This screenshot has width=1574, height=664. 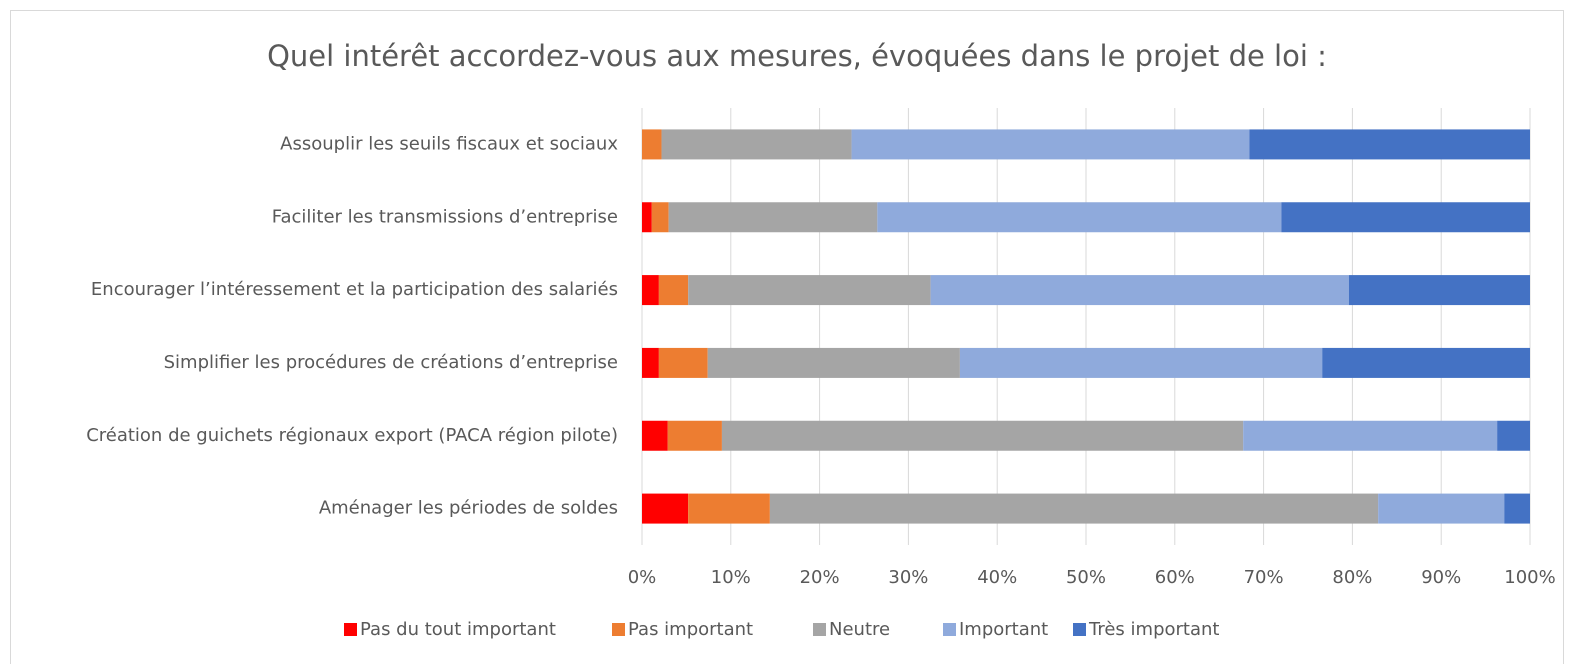 I want to click on x-tick-label: 0%, so click(x=642, y=577).